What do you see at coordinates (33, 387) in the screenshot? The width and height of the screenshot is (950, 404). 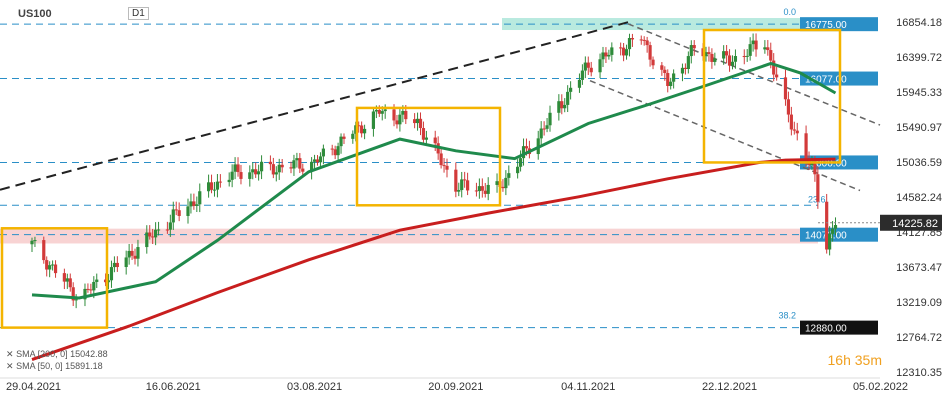 I see `x-tick-label: 29.04.2021` at bounding box center [33, 387].